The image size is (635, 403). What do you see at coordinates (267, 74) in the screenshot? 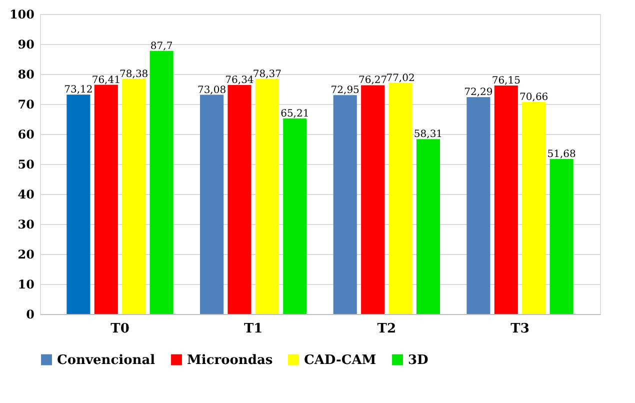
I see `data-label: 78,37` at bounding box center [267, 74].